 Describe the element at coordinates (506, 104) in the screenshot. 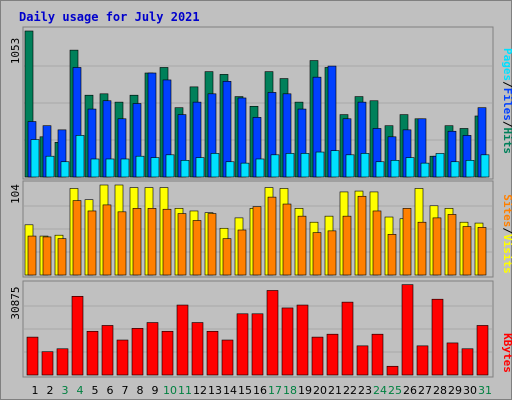

I see `legend-files: Files` at that location.